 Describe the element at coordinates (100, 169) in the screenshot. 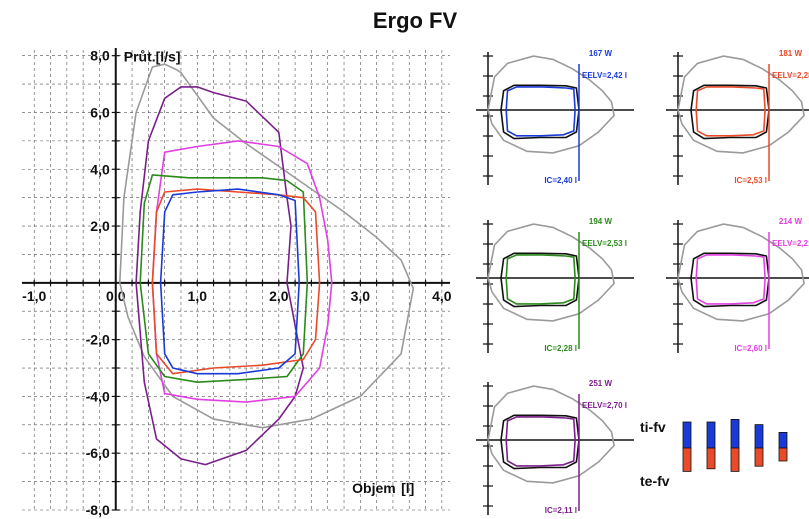

I see `y-tick-label: 4,0` at that location.